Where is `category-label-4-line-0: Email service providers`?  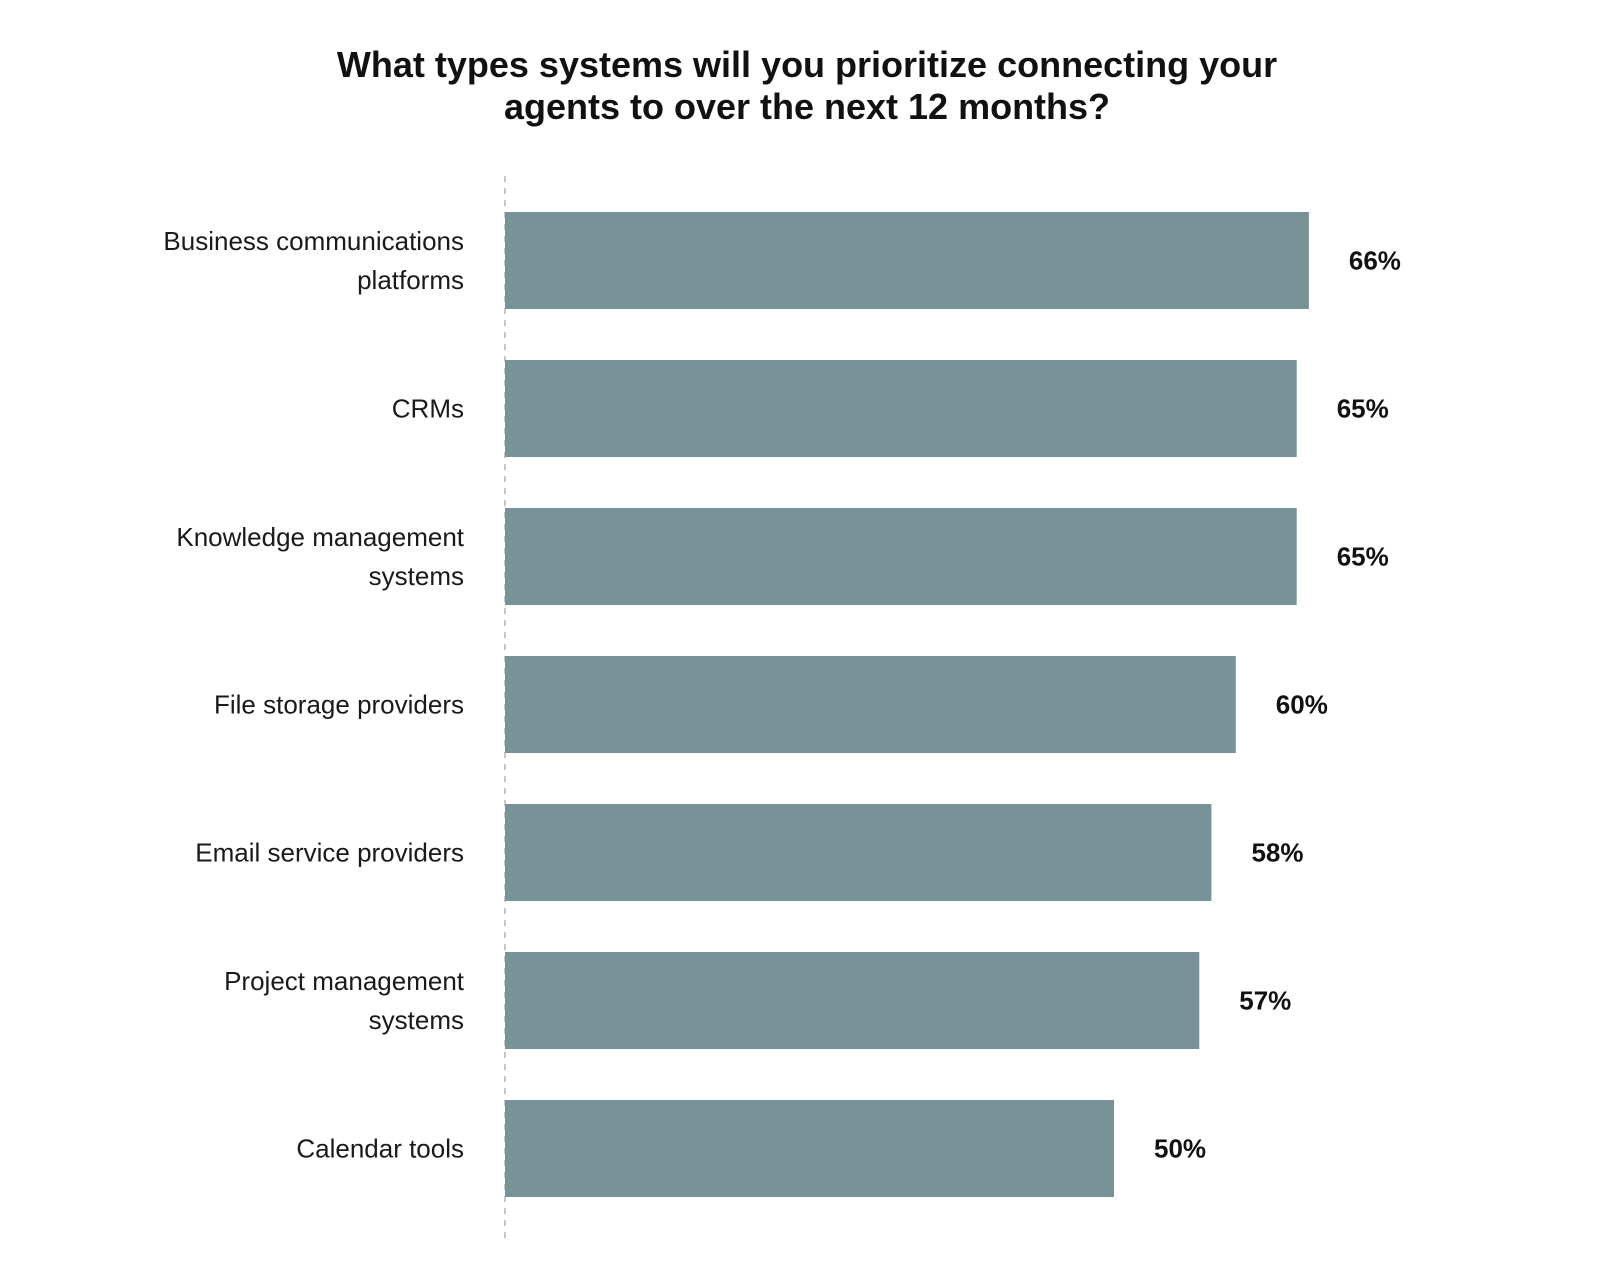
category-label-4-line-0: Email service providers is located at coordinates (329, 853).